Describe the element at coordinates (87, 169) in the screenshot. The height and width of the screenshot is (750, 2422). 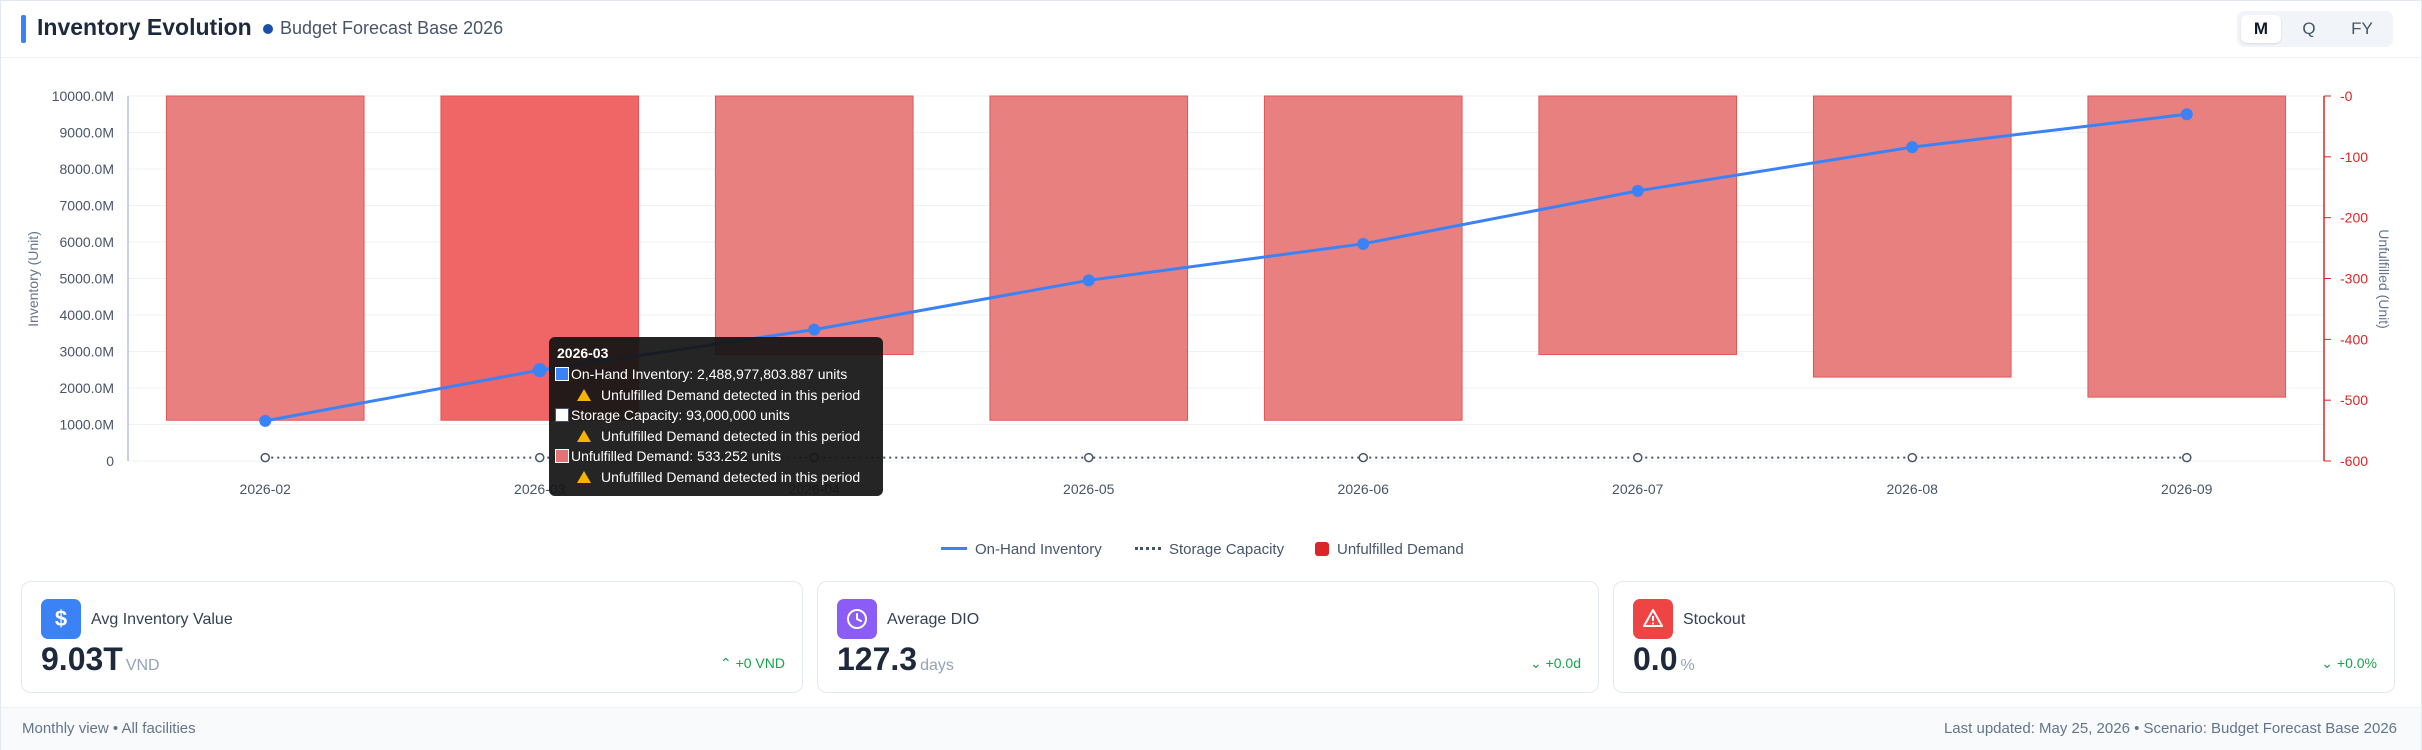
I see `y-left-tick-label: 8000.0M` at that location.